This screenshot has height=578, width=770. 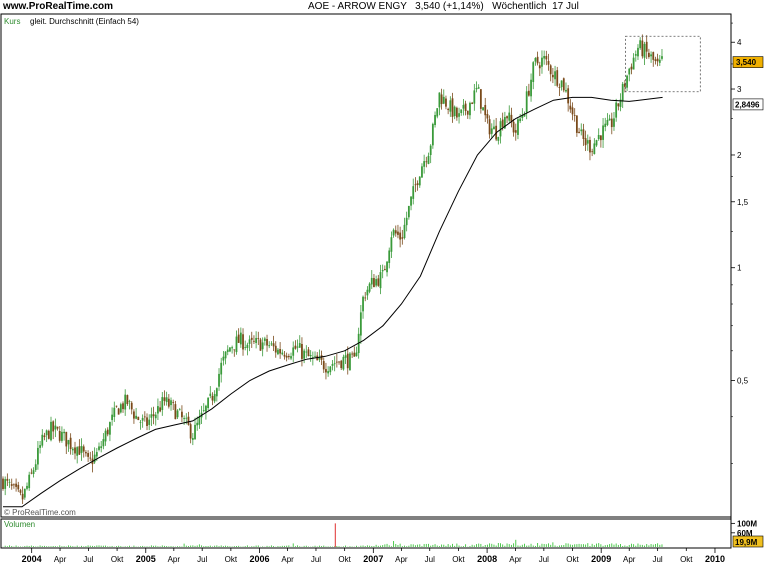 I want to click on price-tick-label: 3, so click(x=739, y=89).